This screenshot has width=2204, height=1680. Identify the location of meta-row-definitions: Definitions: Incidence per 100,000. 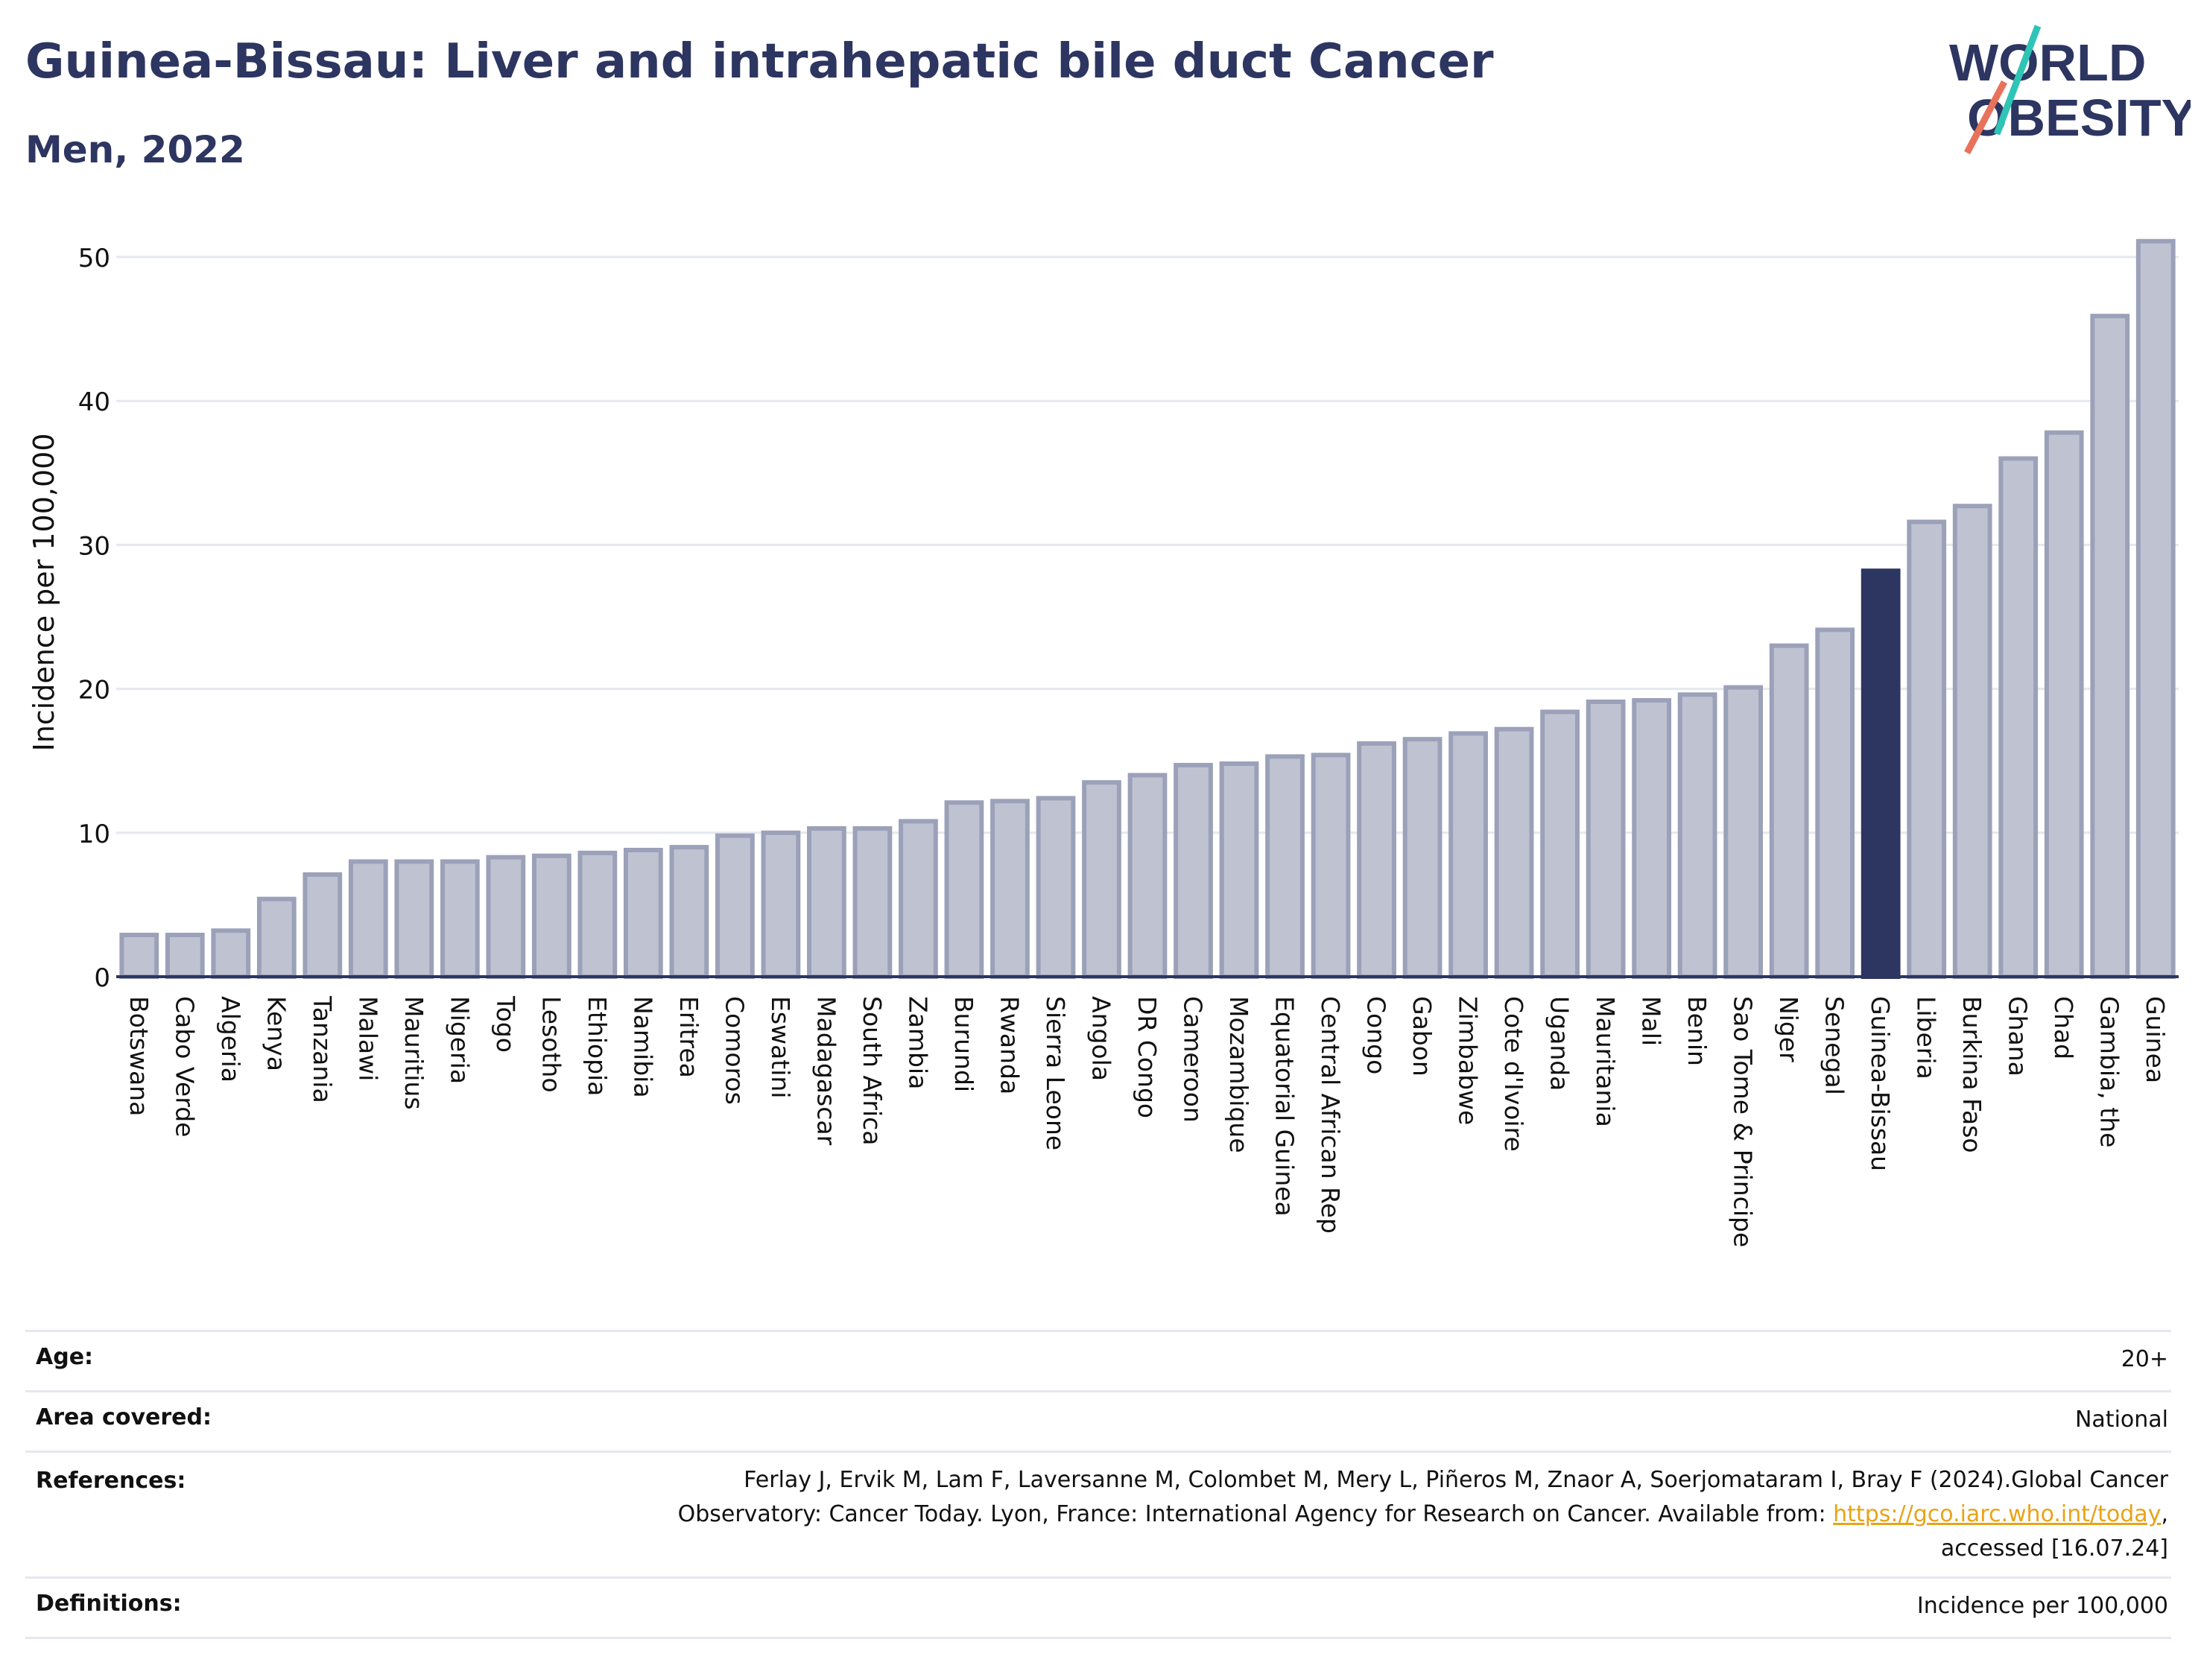
(1098, 1607).